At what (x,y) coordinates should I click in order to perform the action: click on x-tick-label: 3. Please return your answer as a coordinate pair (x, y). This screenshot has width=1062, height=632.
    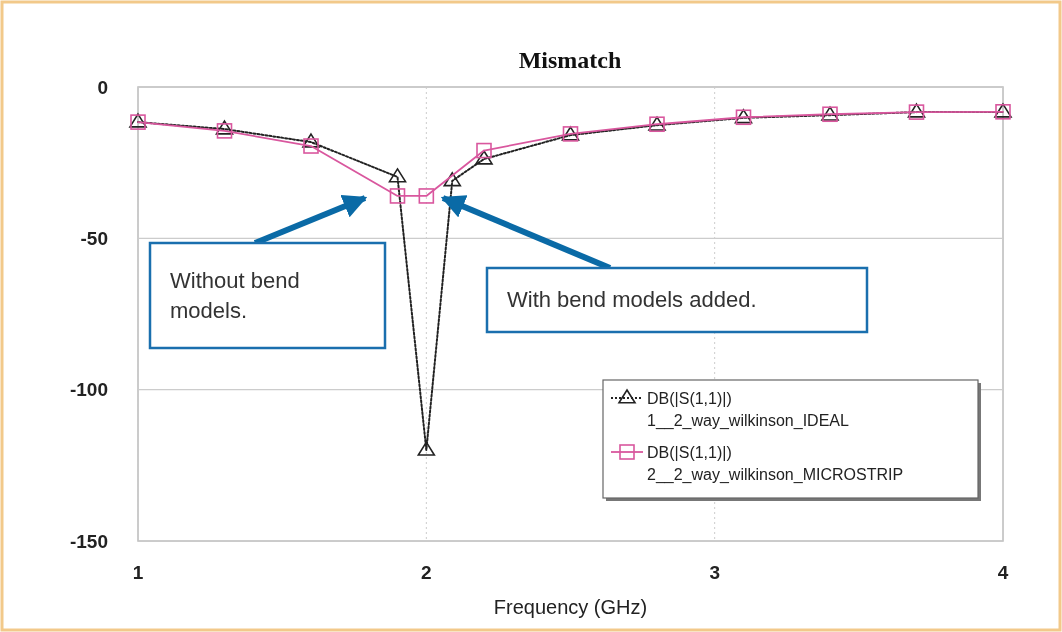
    Looking at the image, I should click on (714, 572).